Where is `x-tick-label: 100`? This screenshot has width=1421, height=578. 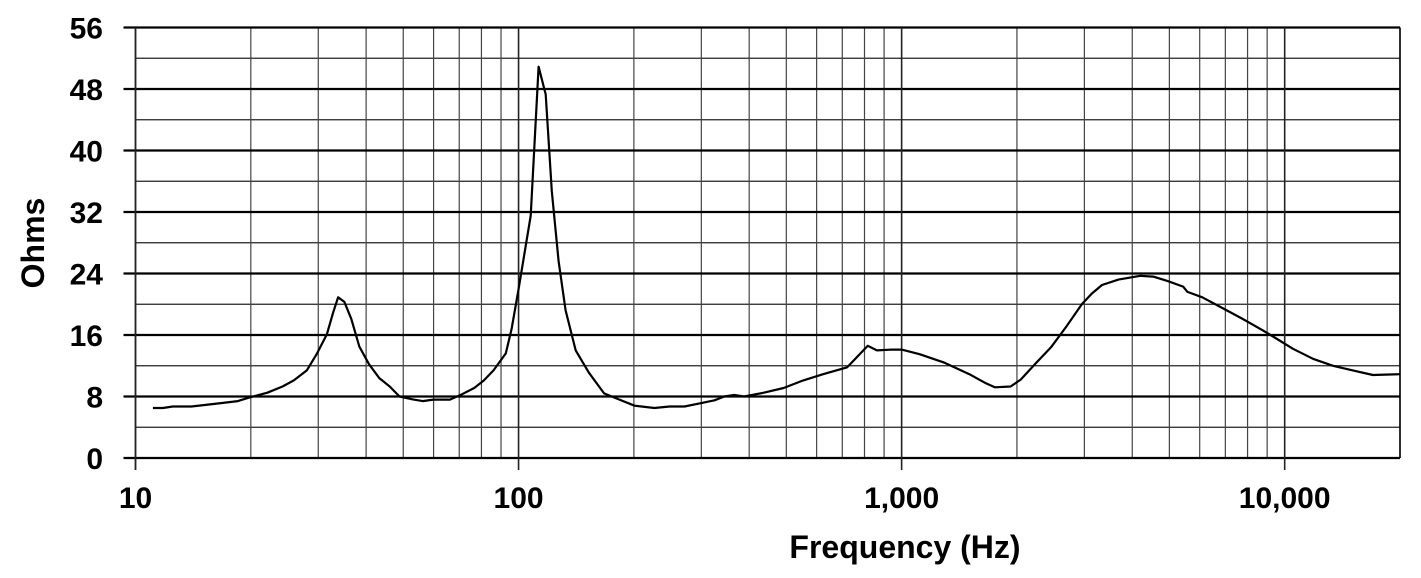 x-tick-label: 100 is located at coordinates (519, 498).